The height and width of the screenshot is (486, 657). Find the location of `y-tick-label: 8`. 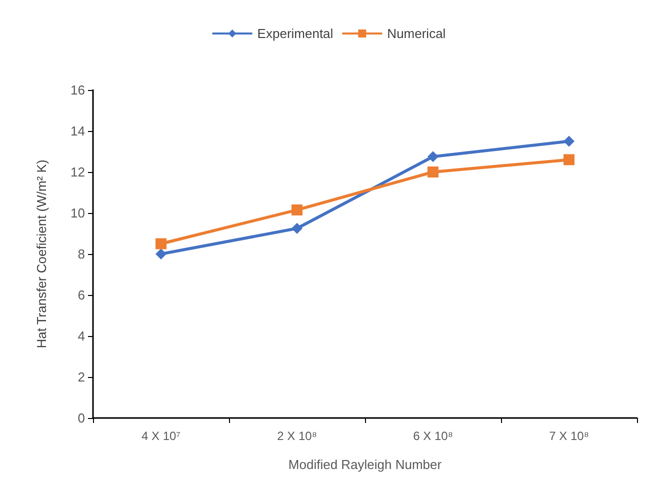

y-tick-label: 8 is located at coordinates (81, 254).